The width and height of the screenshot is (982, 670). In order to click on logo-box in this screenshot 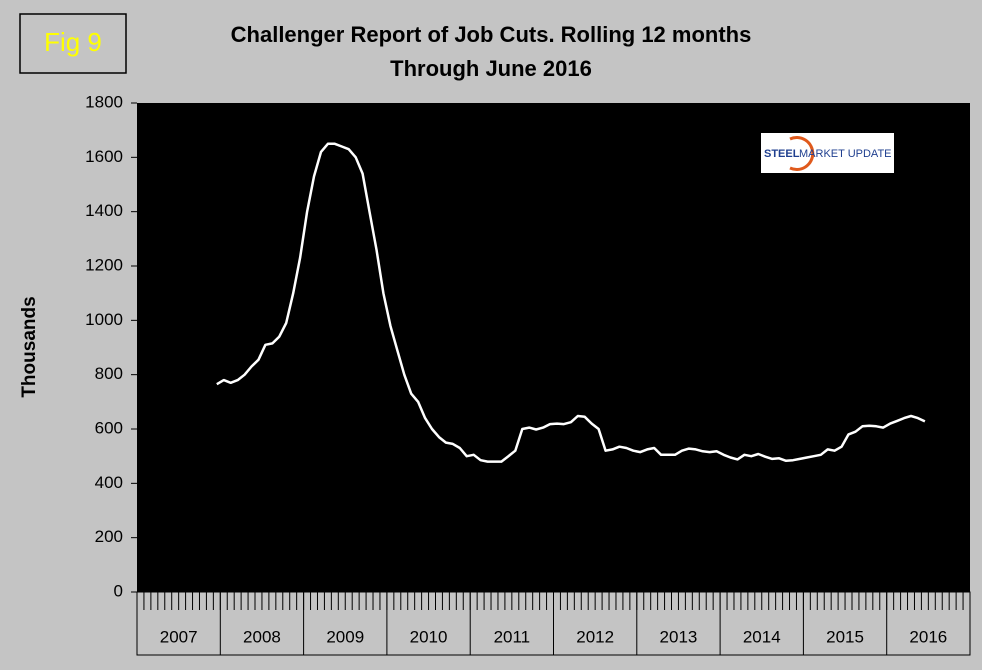, I will do `click(827, 153)`.